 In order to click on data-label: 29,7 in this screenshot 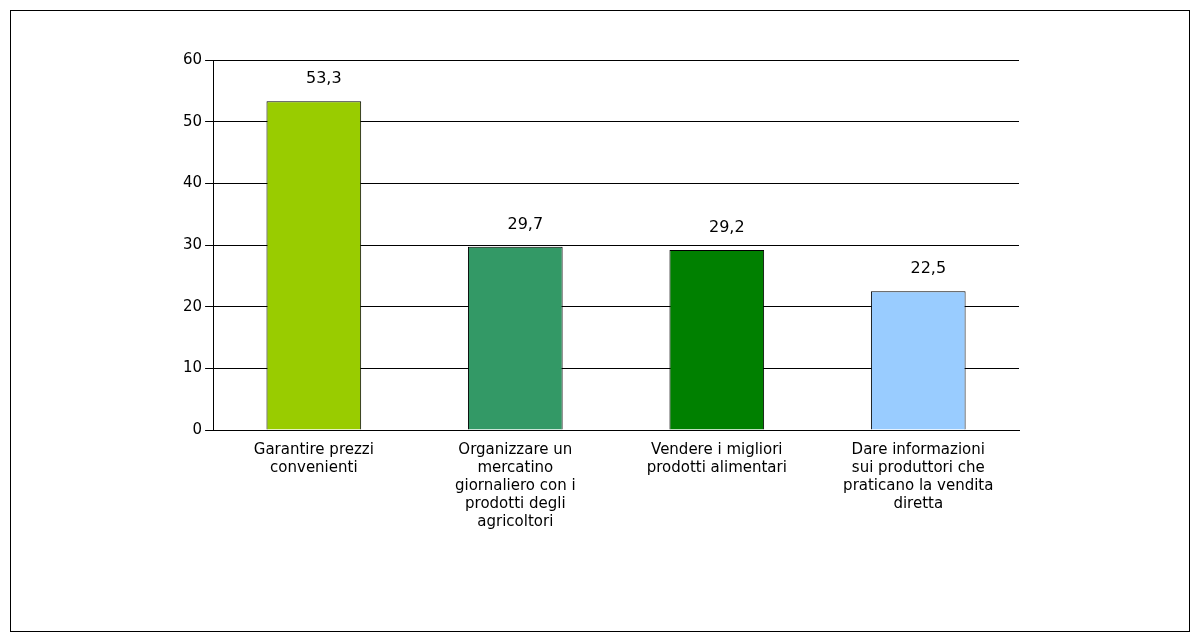, I will do `click(525, 224)`.